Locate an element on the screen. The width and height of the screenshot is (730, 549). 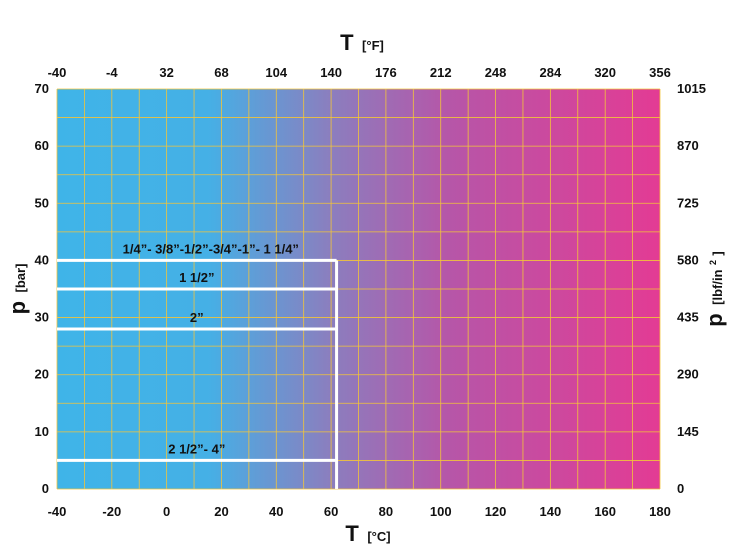
top-tick-label: 176 is located at coordinates (386, 72).